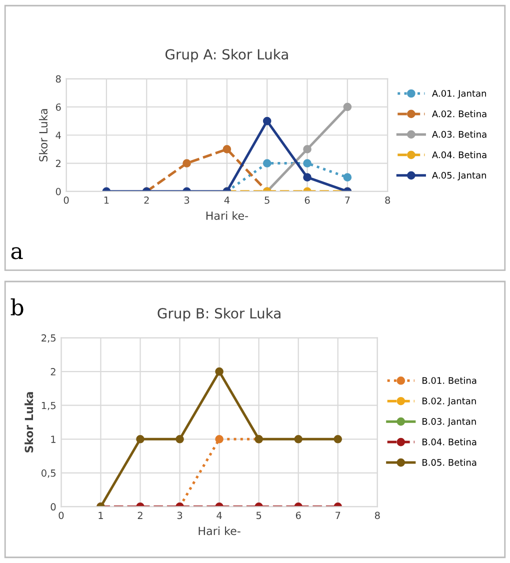 Image resolution: width=510 pixels, height=563 pixels. What do you see at coordinates (49, 338) in the screenshot?
I see `y-tick-label: 2,5` at bounding box center [49, 338].